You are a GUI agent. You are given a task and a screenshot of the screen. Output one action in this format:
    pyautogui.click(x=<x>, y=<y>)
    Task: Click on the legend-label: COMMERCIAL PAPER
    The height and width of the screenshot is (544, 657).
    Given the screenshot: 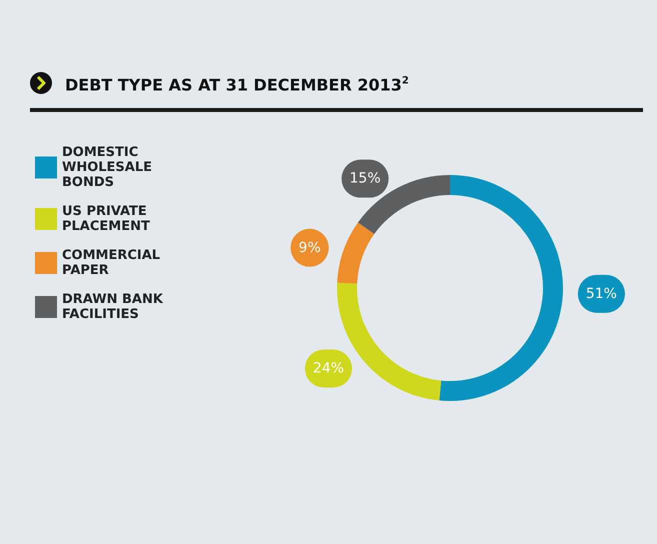 What is the action you would take?
    pyautogui.click(x=113, y=263)
    